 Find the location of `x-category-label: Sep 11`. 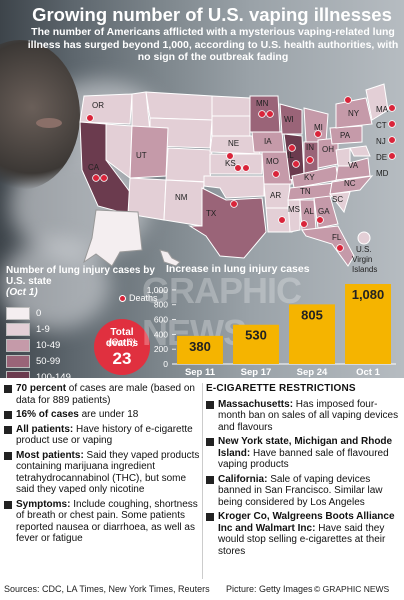

x-category-label: Sep 11 is located at coordinates (200, 372).